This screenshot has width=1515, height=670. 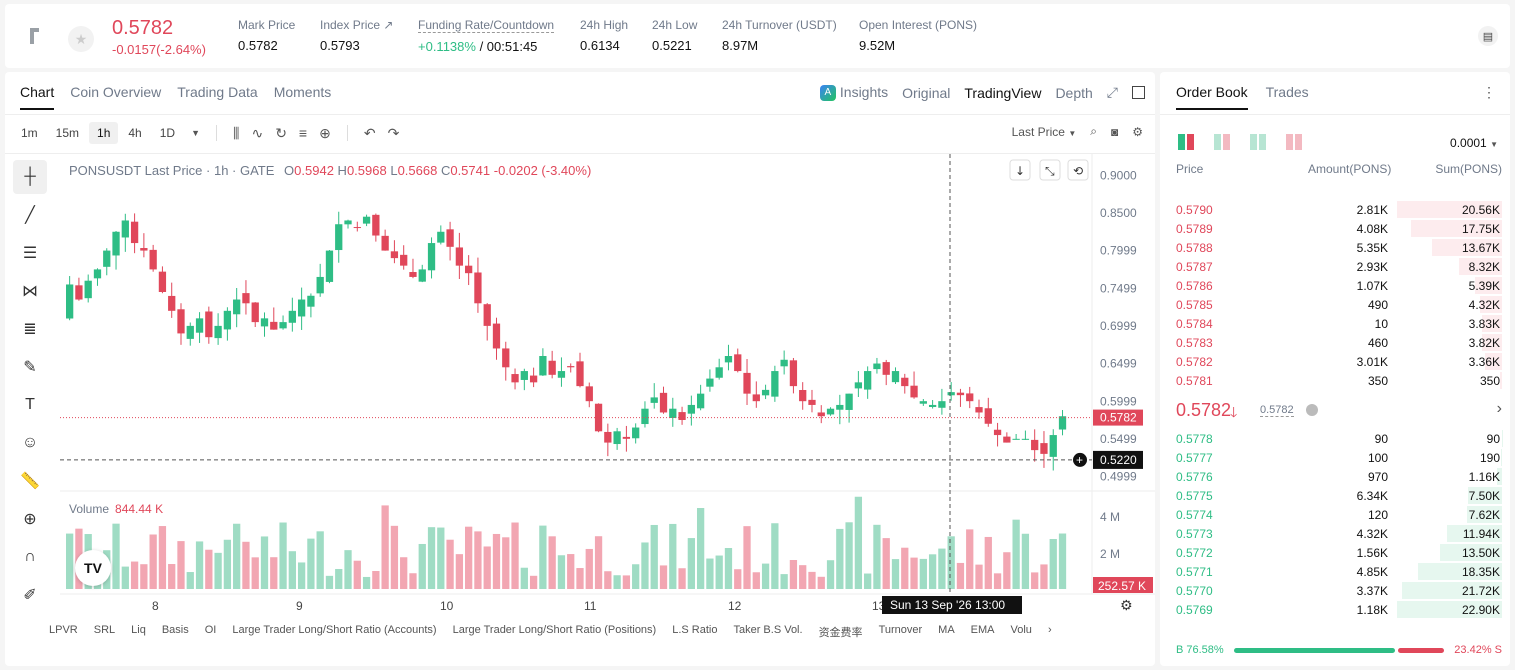 What do you see at coordinates (946, 630) in the screenshot?
I see `indicator-ma: MA` at bounding box center [946, 630].